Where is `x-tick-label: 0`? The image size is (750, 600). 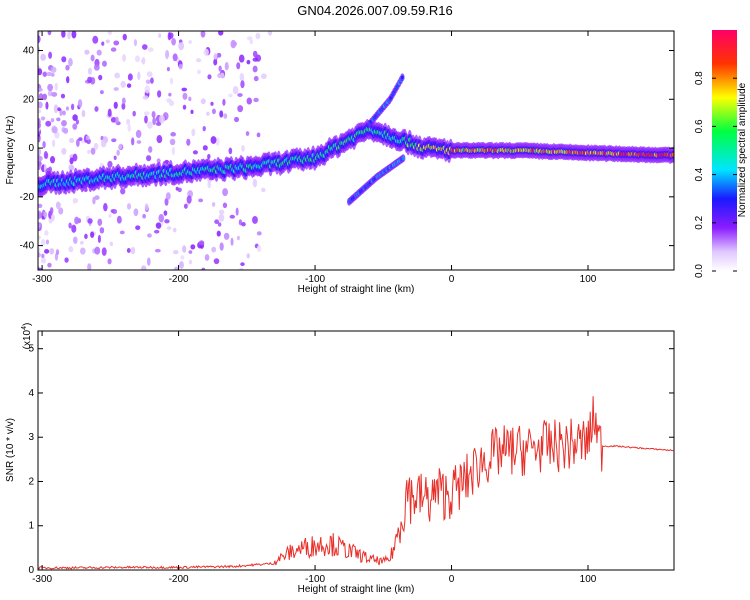 x-tick-label: 0 is located at coordinates (452, 579).